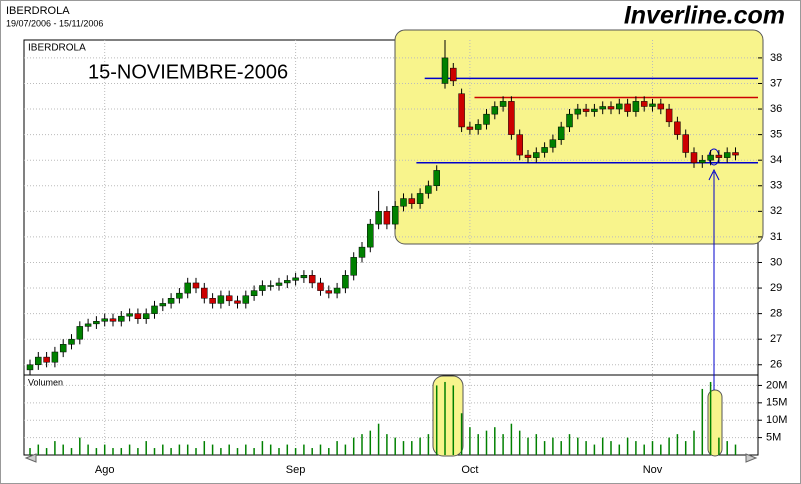 This screenshot has width=801, height=484. Describe the element at coordinates (776, 211) in the screenshot. I see `y-tick-label: 32` at that location.